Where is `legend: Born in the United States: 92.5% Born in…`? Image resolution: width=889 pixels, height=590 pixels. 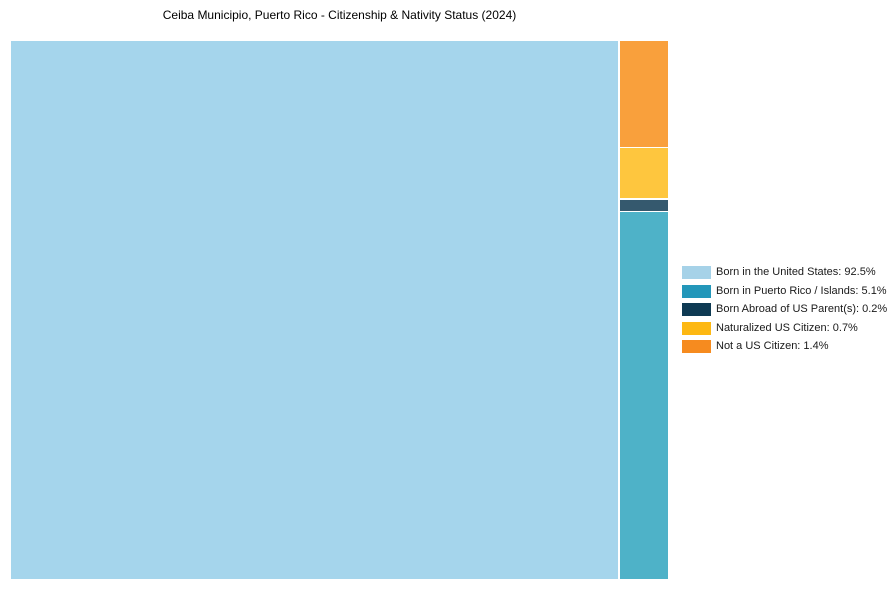
legend: Born in the United States: 92.5% Born in… is located at coordinates (784, 309).